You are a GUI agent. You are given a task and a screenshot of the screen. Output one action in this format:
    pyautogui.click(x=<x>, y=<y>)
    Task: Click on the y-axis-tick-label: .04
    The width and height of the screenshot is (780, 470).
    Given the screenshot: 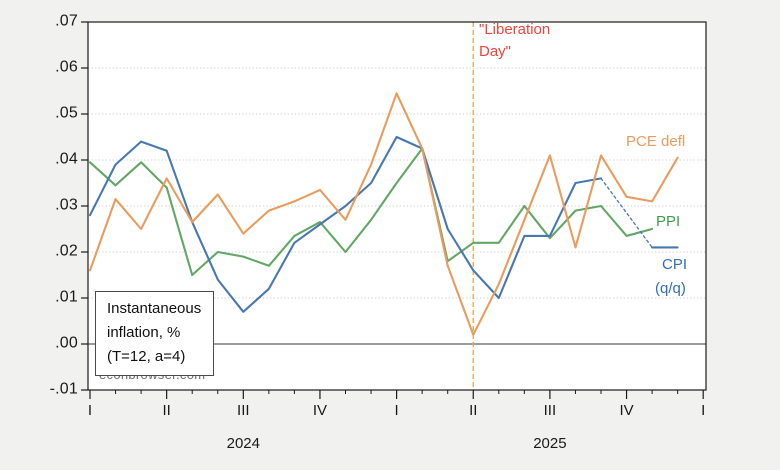 What is the action you would take?
    pyautogui.click(x=66, y=159)
    